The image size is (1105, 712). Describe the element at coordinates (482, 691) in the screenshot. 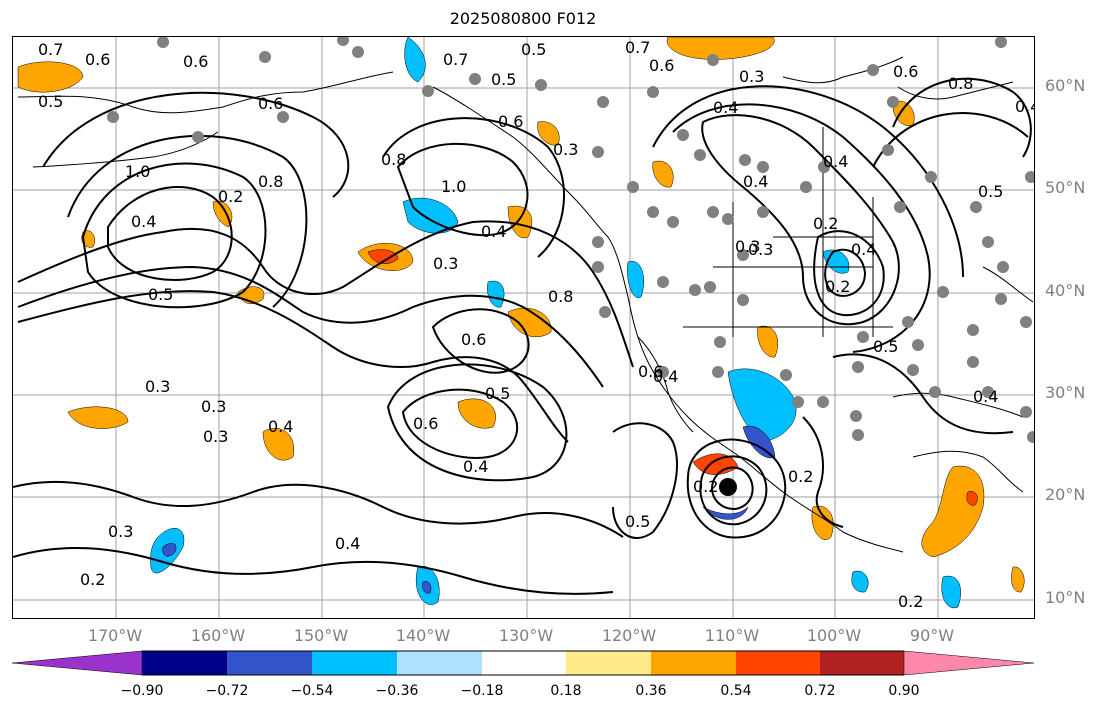

I see `colorbar-tick-label: −0.18` at that location.